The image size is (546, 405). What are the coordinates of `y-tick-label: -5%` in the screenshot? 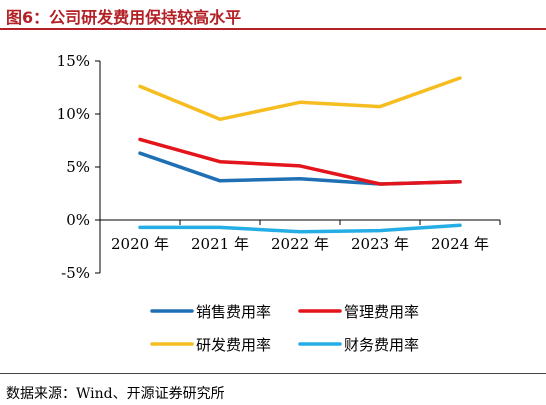 It's located at (75, 273).